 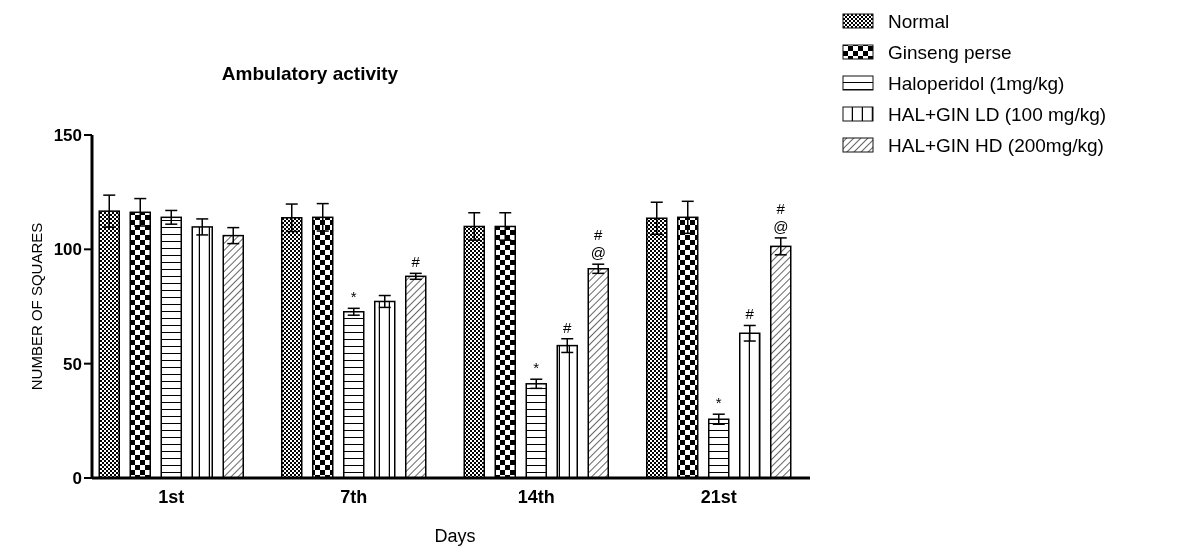 I want to click on y-tick-label: 100, so click(x=67, y=250).